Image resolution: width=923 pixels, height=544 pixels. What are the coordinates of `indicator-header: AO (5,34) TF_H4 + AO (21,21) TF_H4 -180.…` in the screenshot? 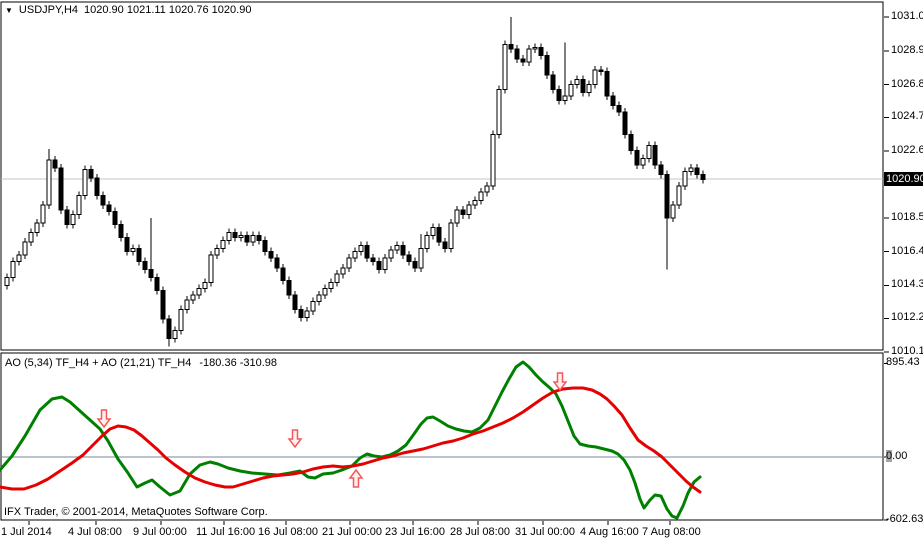 It's located at (141, 363).